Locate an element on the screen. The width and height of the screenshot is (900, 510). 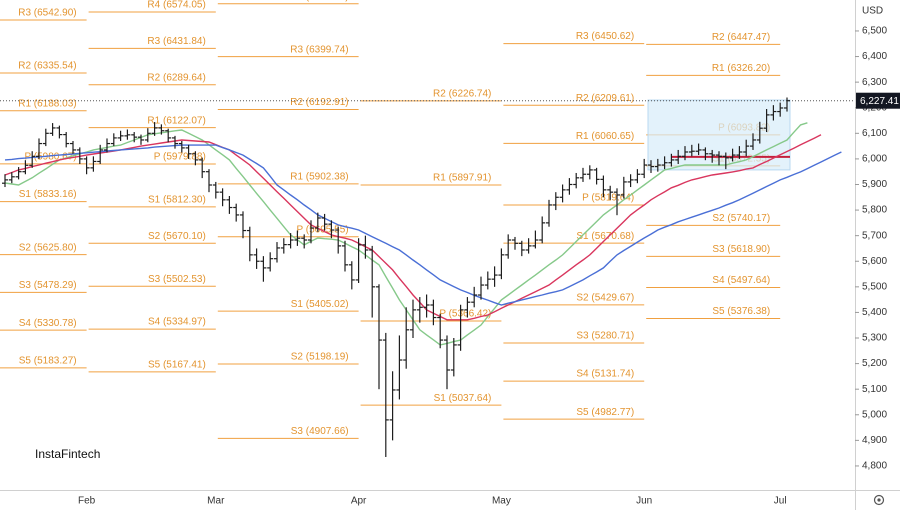
logo: InstaFintech is located at coordinates (67, 454).